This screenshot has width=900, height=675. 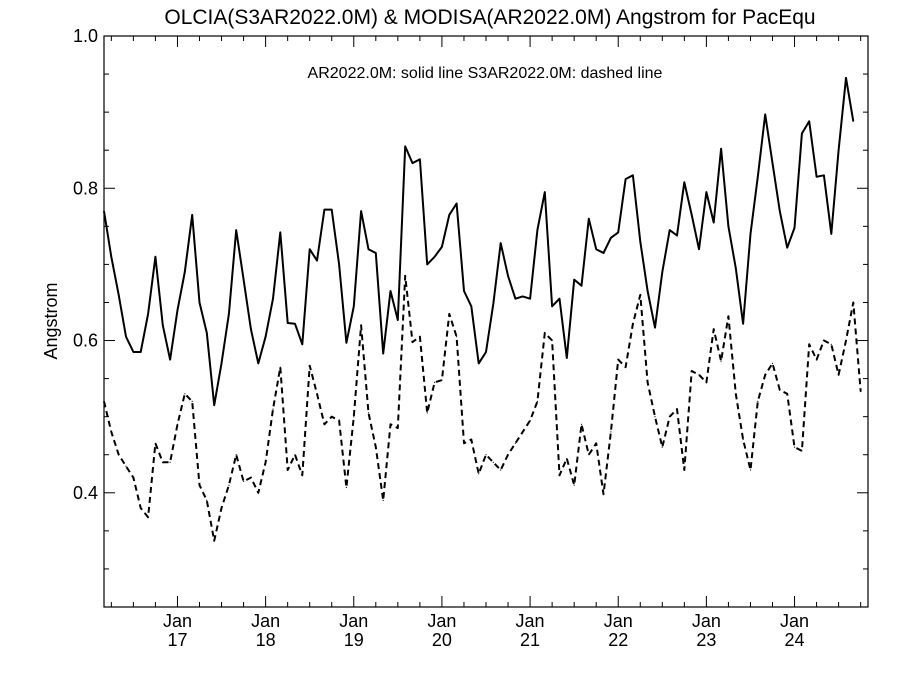 I want to click on y-axis-label: Angstrom, so click(x=51, y=320).